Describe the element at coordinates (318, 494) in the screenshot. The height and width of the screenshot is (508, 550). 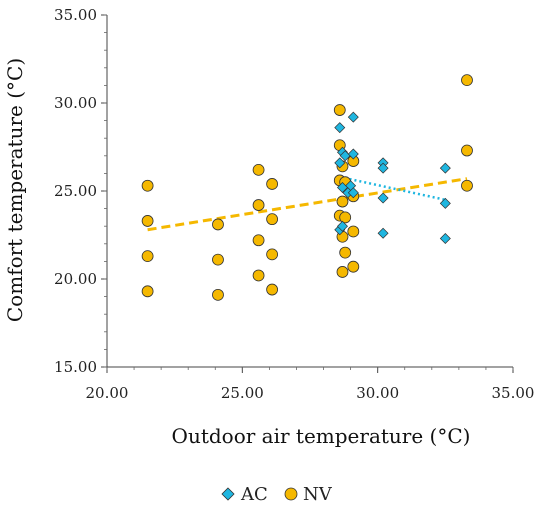
I see `legend-nv-label: NV` at that location.